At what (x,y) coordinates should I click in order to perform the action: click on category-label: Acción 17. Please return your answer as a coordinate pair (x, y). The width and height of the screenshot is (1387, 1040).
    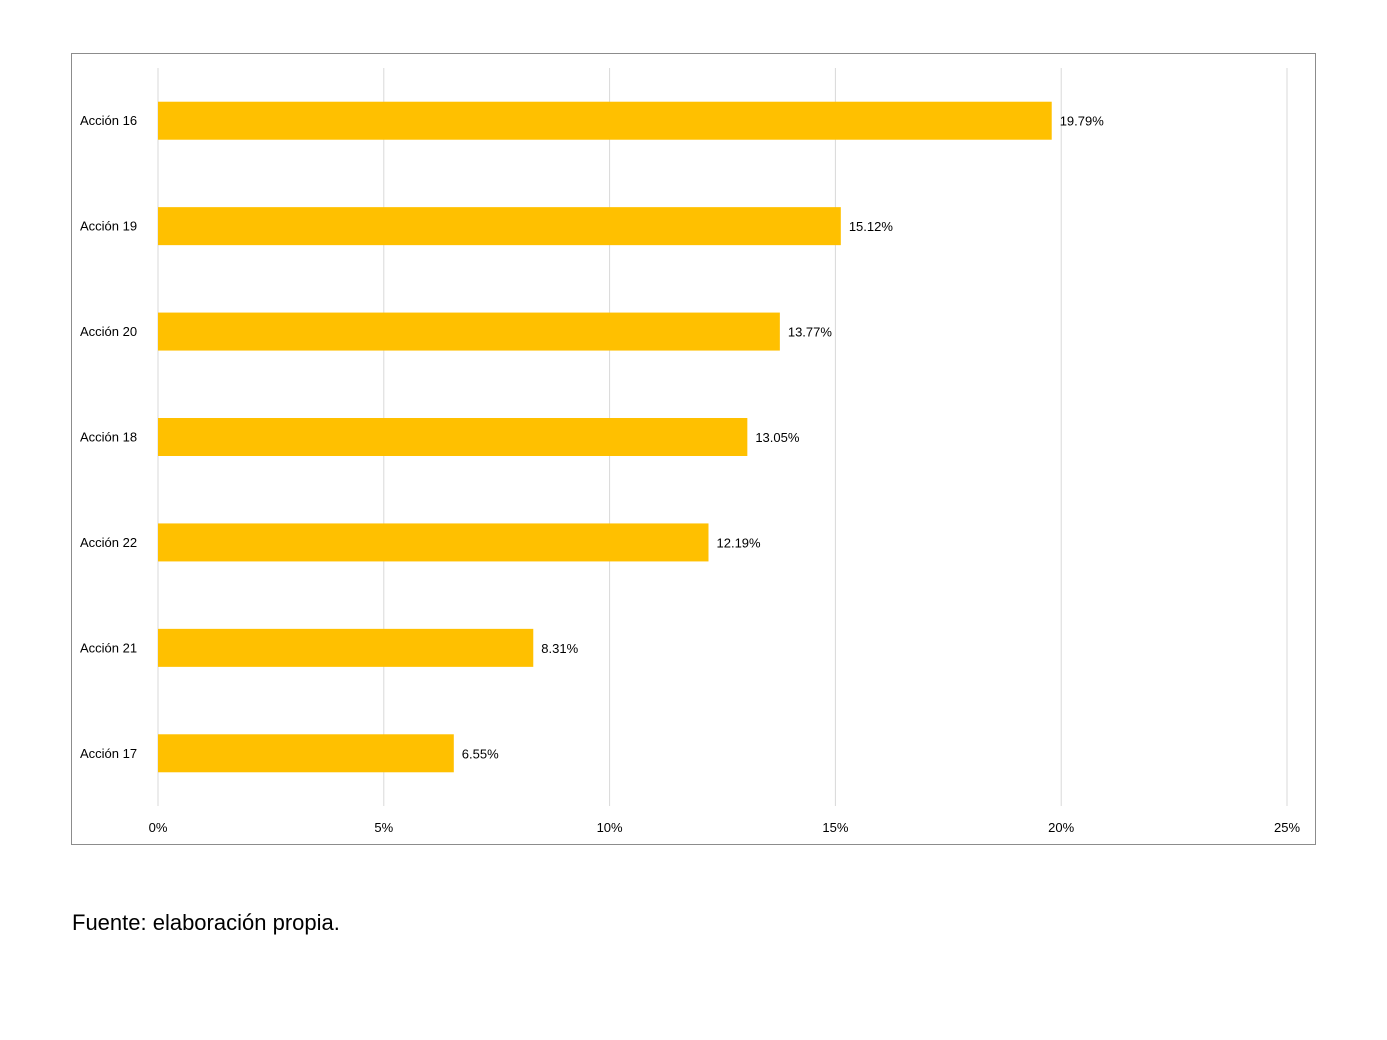
    Looking at the image, I should click on (108, 753).